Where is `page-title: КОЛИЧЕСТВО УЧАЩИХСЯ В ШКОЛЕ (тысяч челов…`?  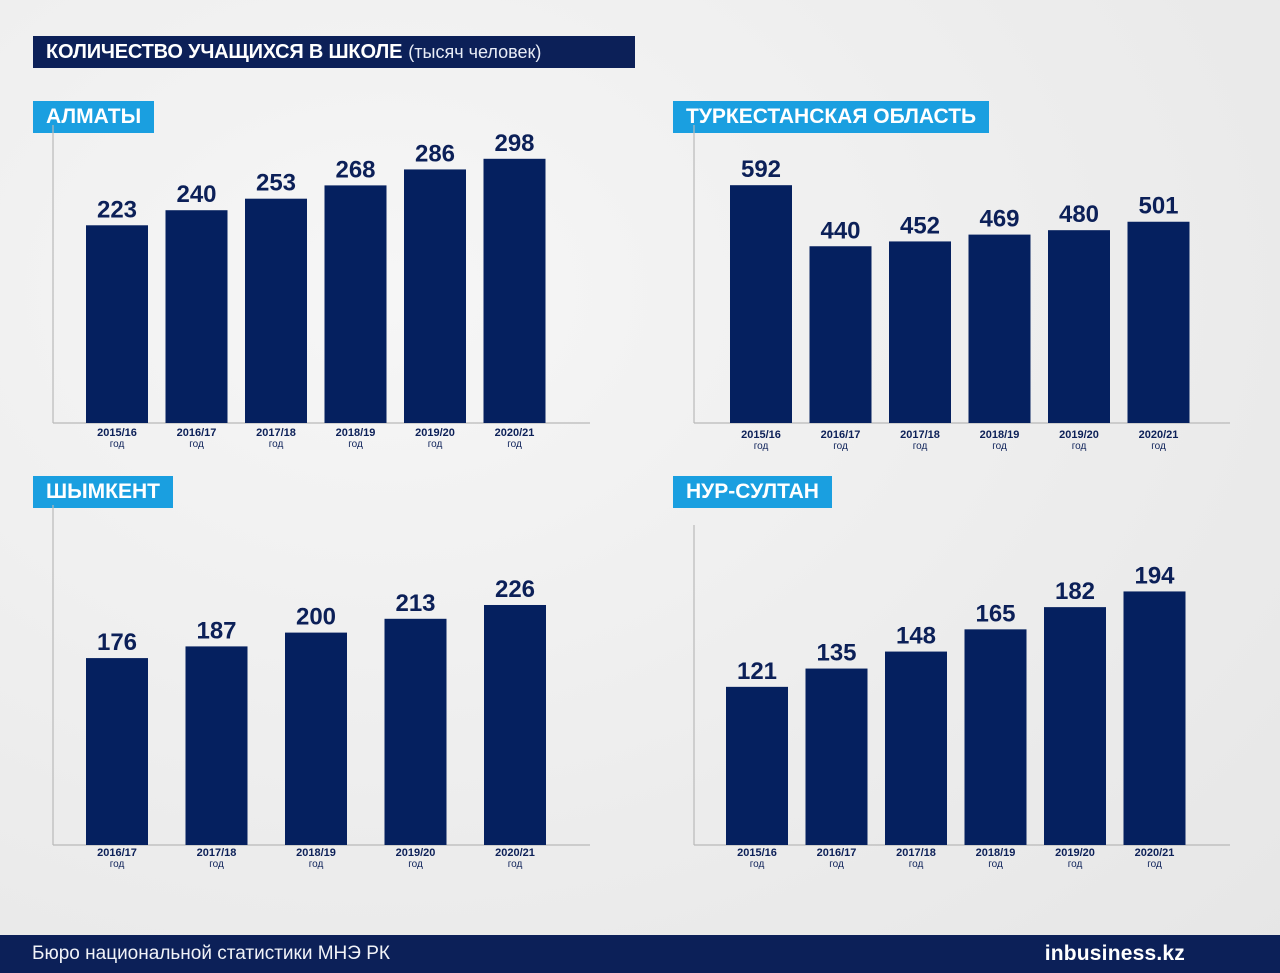
page-title: КОЛИЧЕСТВО УЧАЩИХСЯ В ШКОЛЕ (тысяч челов… is located at coordinates (334, 52).